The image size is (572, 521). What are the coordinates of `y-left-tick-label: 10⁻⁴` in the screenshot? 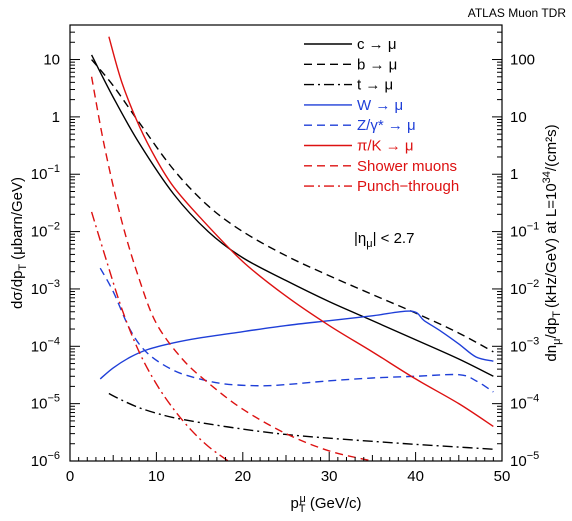 It's located at (45, 345).